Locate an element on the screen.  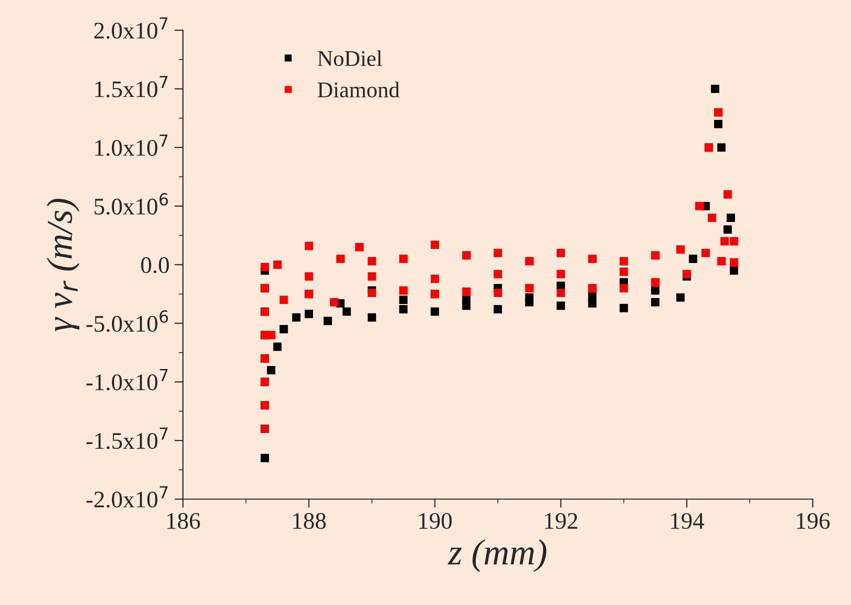
legend-label: NoDiel is located at coordinates (350, 58).